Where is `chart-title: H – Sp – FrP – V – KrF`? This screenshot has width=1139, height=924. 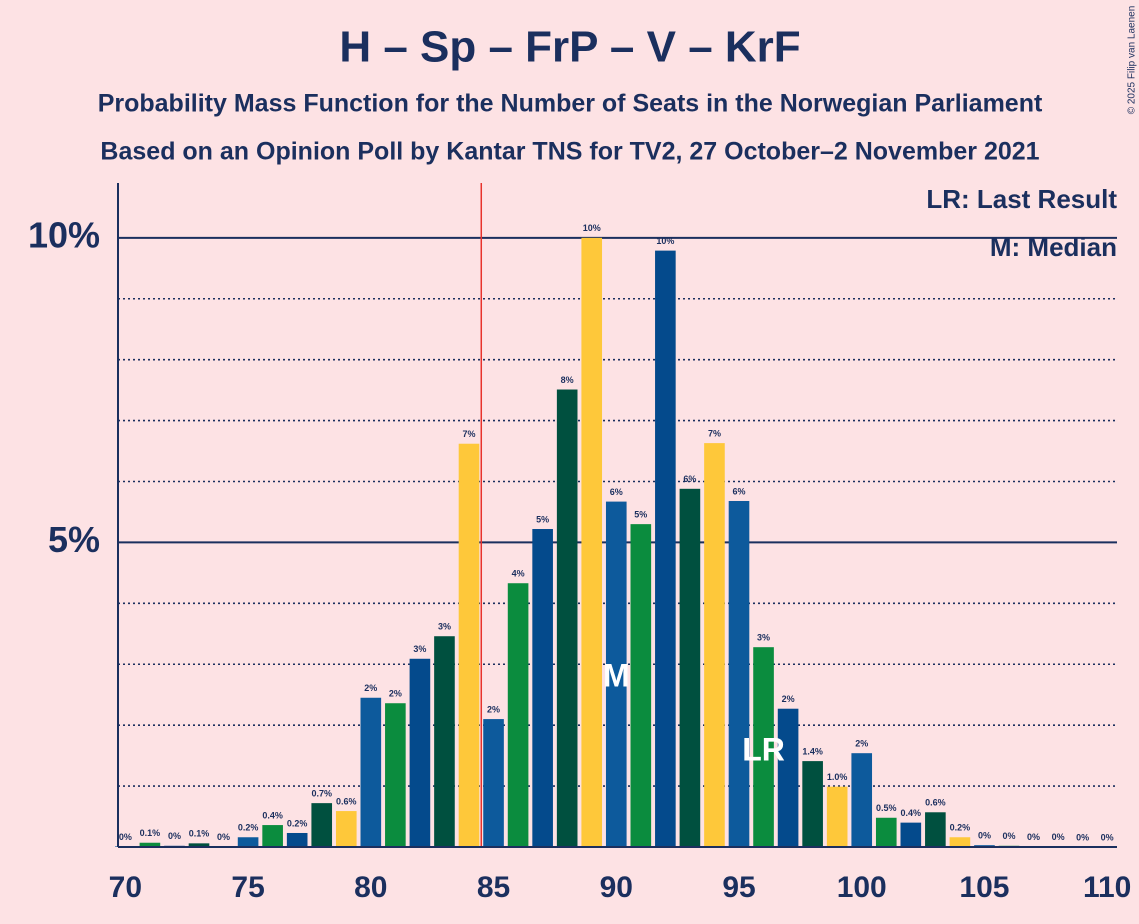 chart-title: H – Sp – FrP – V – KrF is located at coordinates (569, 47).